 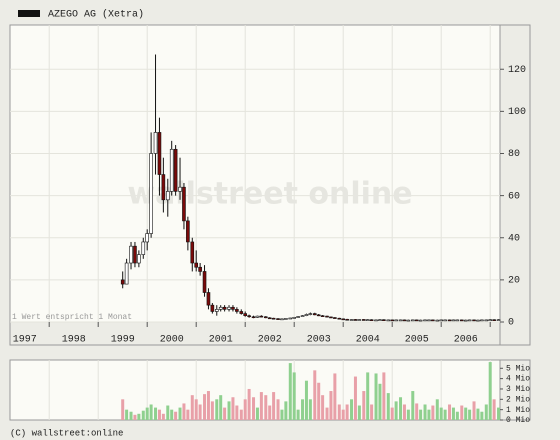 What do you see at coordinates (270, 340) in the screenshot?
I see `x-tick-label: 2002` at bounding box center [270, 340].